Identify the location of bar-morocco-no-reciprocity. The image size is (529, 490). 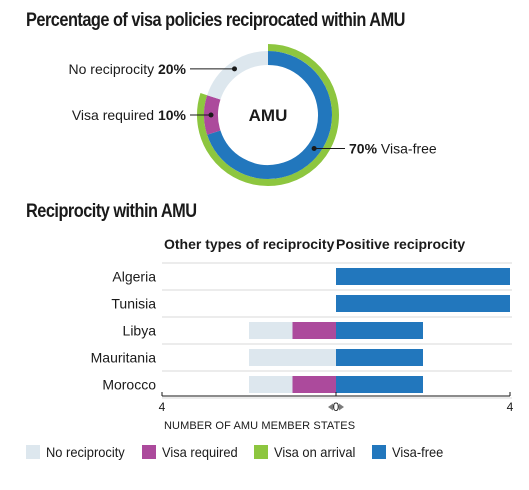
(271, 384).